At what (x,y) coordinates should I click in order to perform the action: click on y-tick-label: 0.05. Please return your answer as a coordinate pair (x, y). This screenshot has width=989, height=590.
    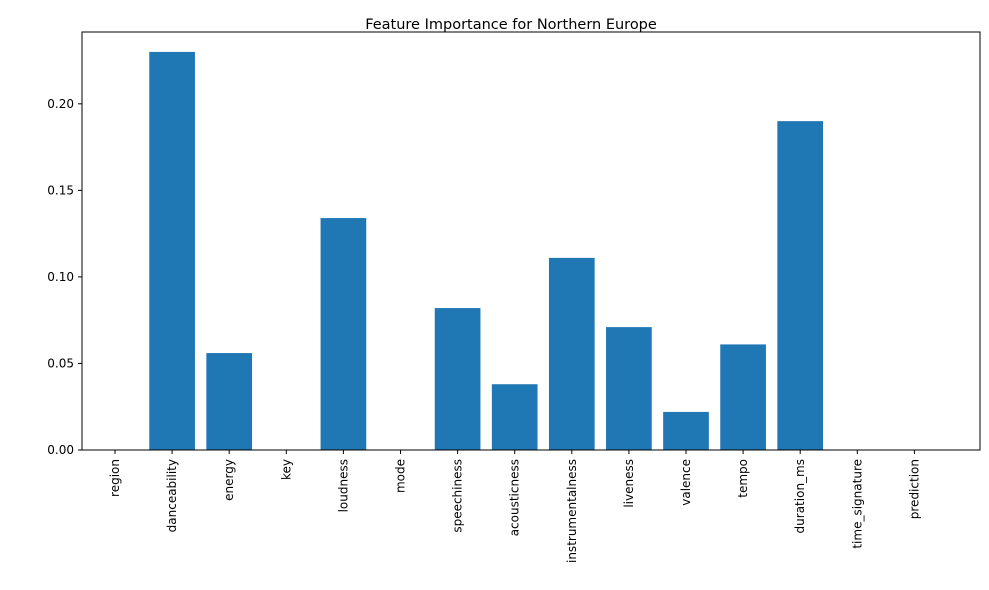
    Looking at the image, I should click on (60, 363).